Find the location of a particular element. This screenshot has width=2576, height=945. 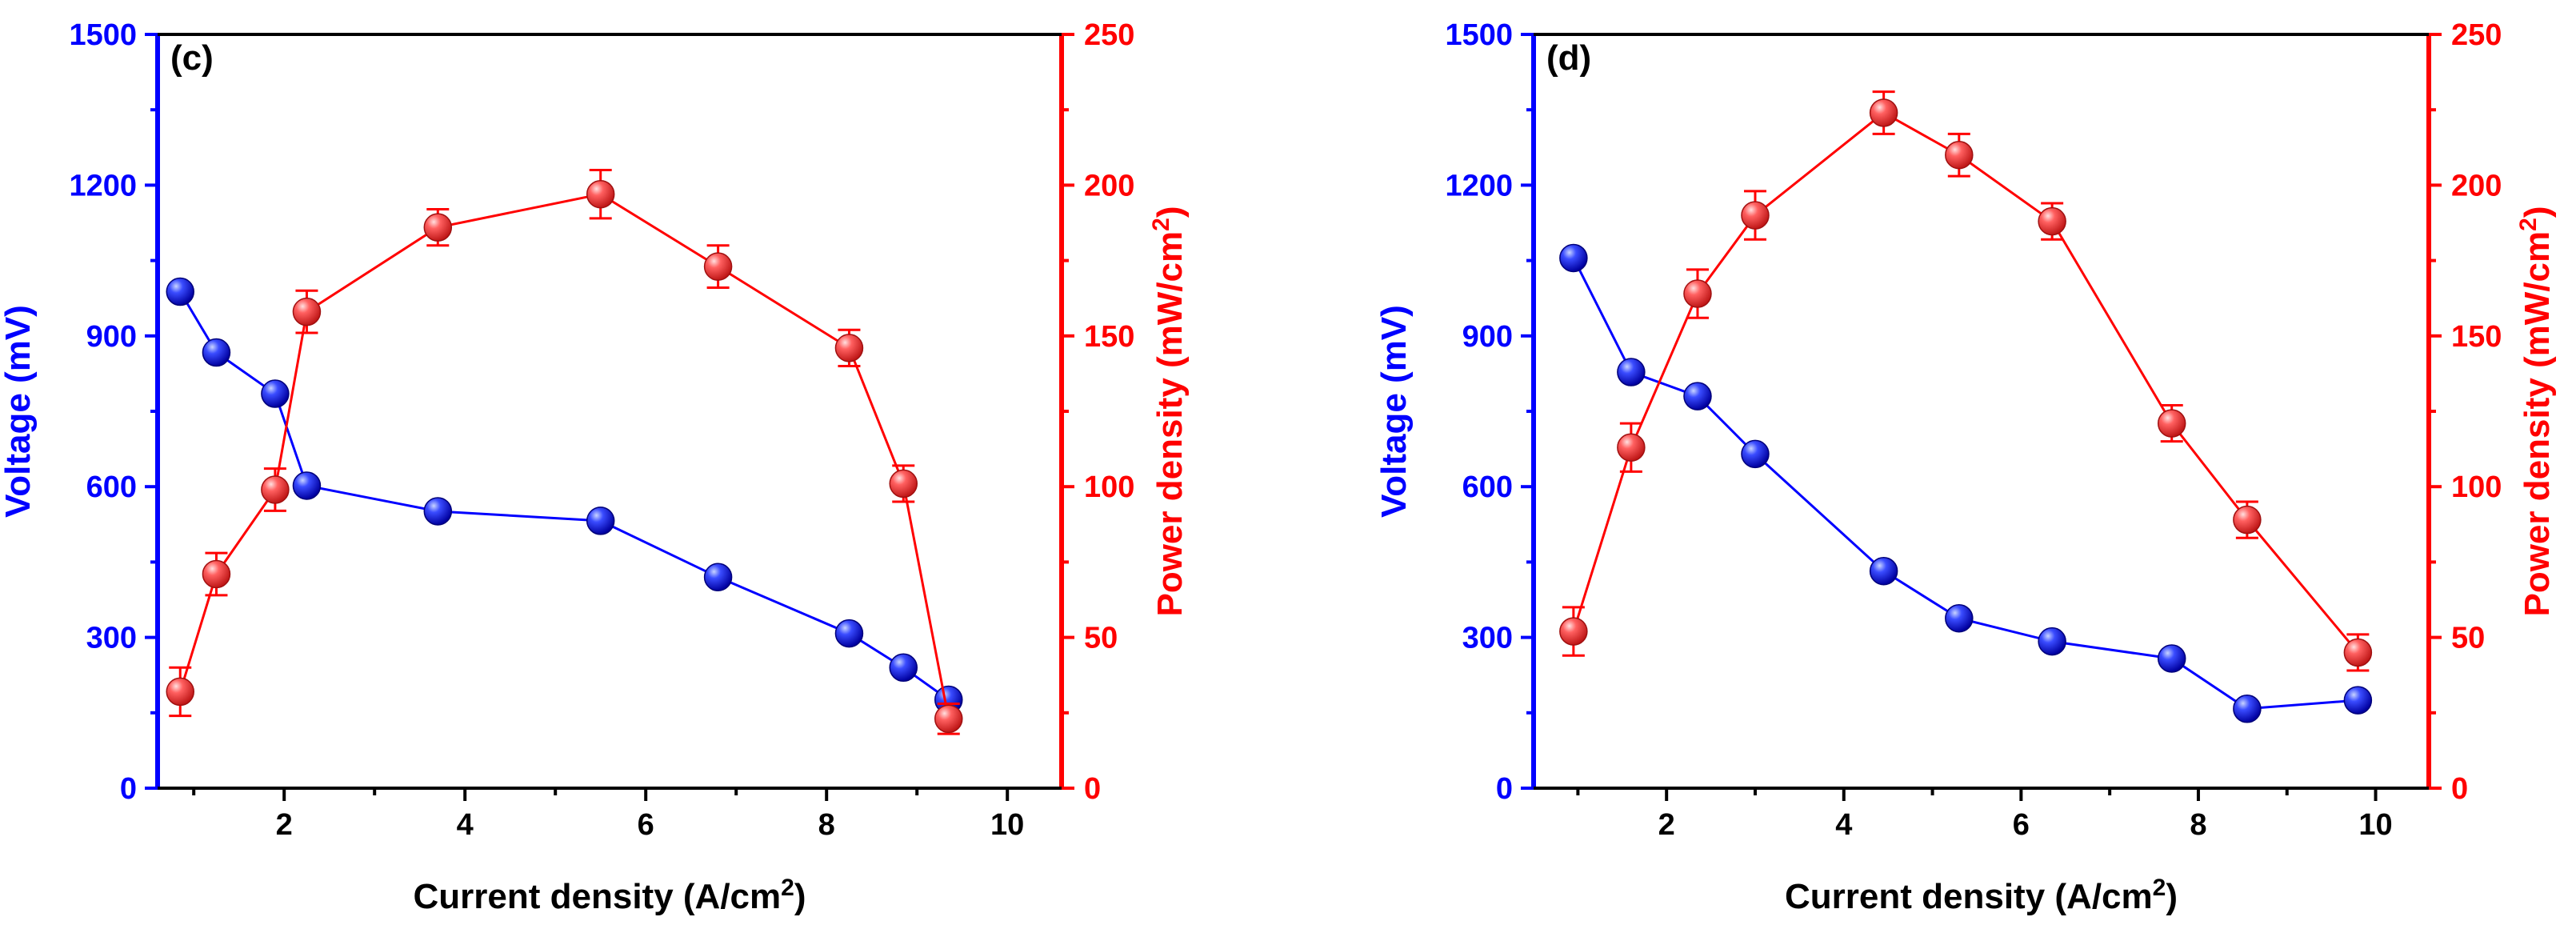

d-panel-label: (d) is located at coordinates (1568, 58).